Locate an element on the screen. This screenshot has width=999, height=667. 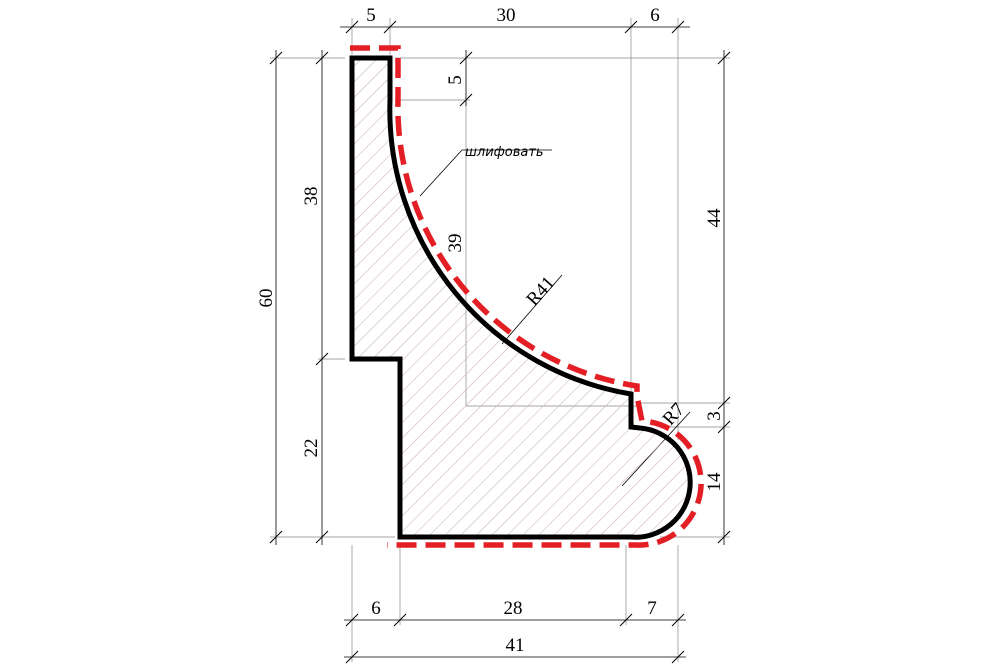
dim-curve-height: 39 is located at coordinates (455, 243).